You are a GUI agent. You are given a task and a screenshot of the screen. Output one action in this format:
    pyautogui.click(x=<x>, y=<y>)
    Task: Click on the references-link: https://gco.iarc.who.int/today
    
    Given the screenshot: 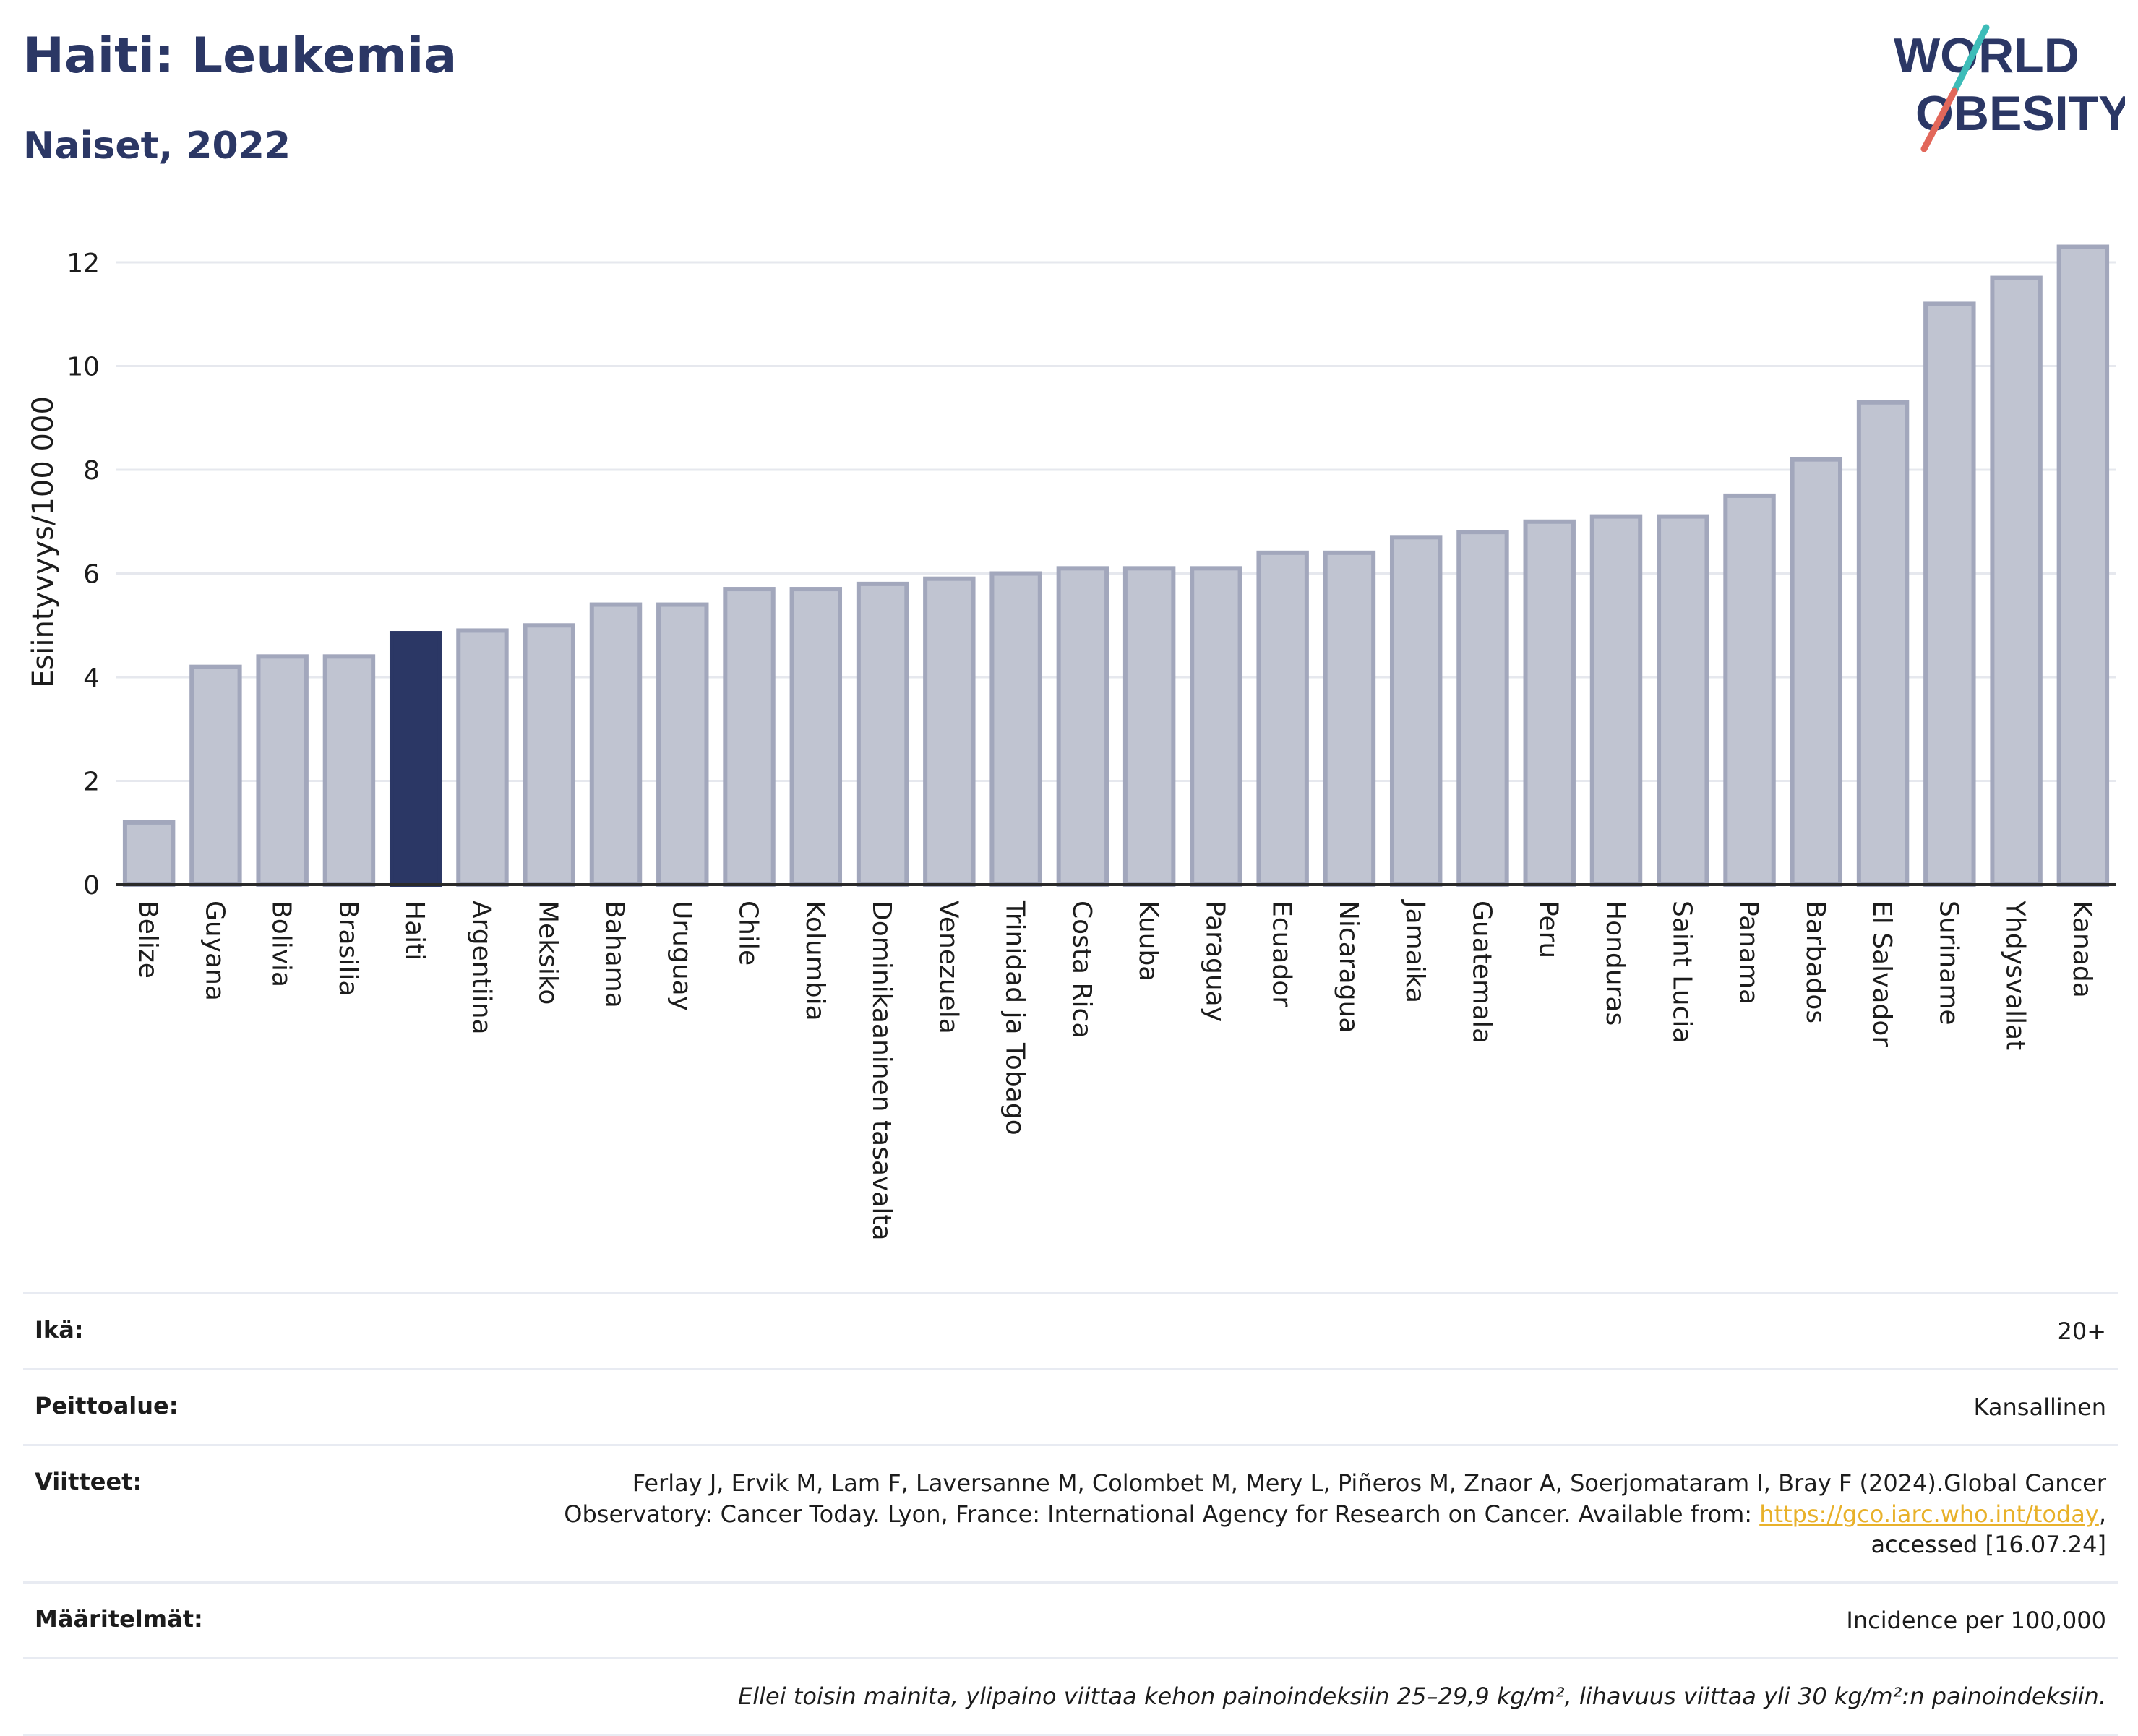 What is the action you would take?
    pyautogui.click(x=1929, y=1514)
    